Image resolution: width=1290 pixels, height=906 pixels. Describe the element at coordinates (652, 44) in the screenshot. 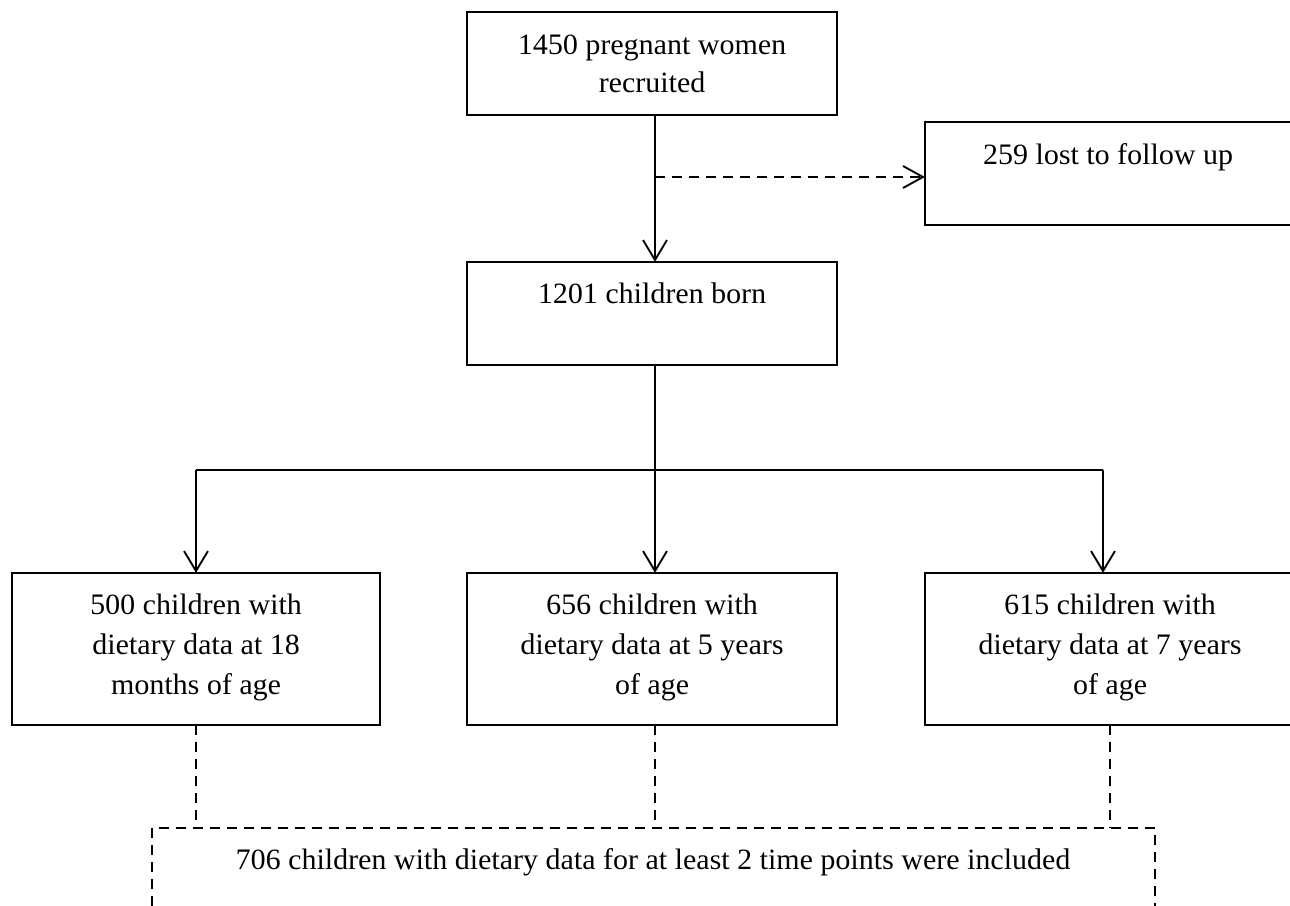

I see `node-label: 1450 pregnant women` at that location.